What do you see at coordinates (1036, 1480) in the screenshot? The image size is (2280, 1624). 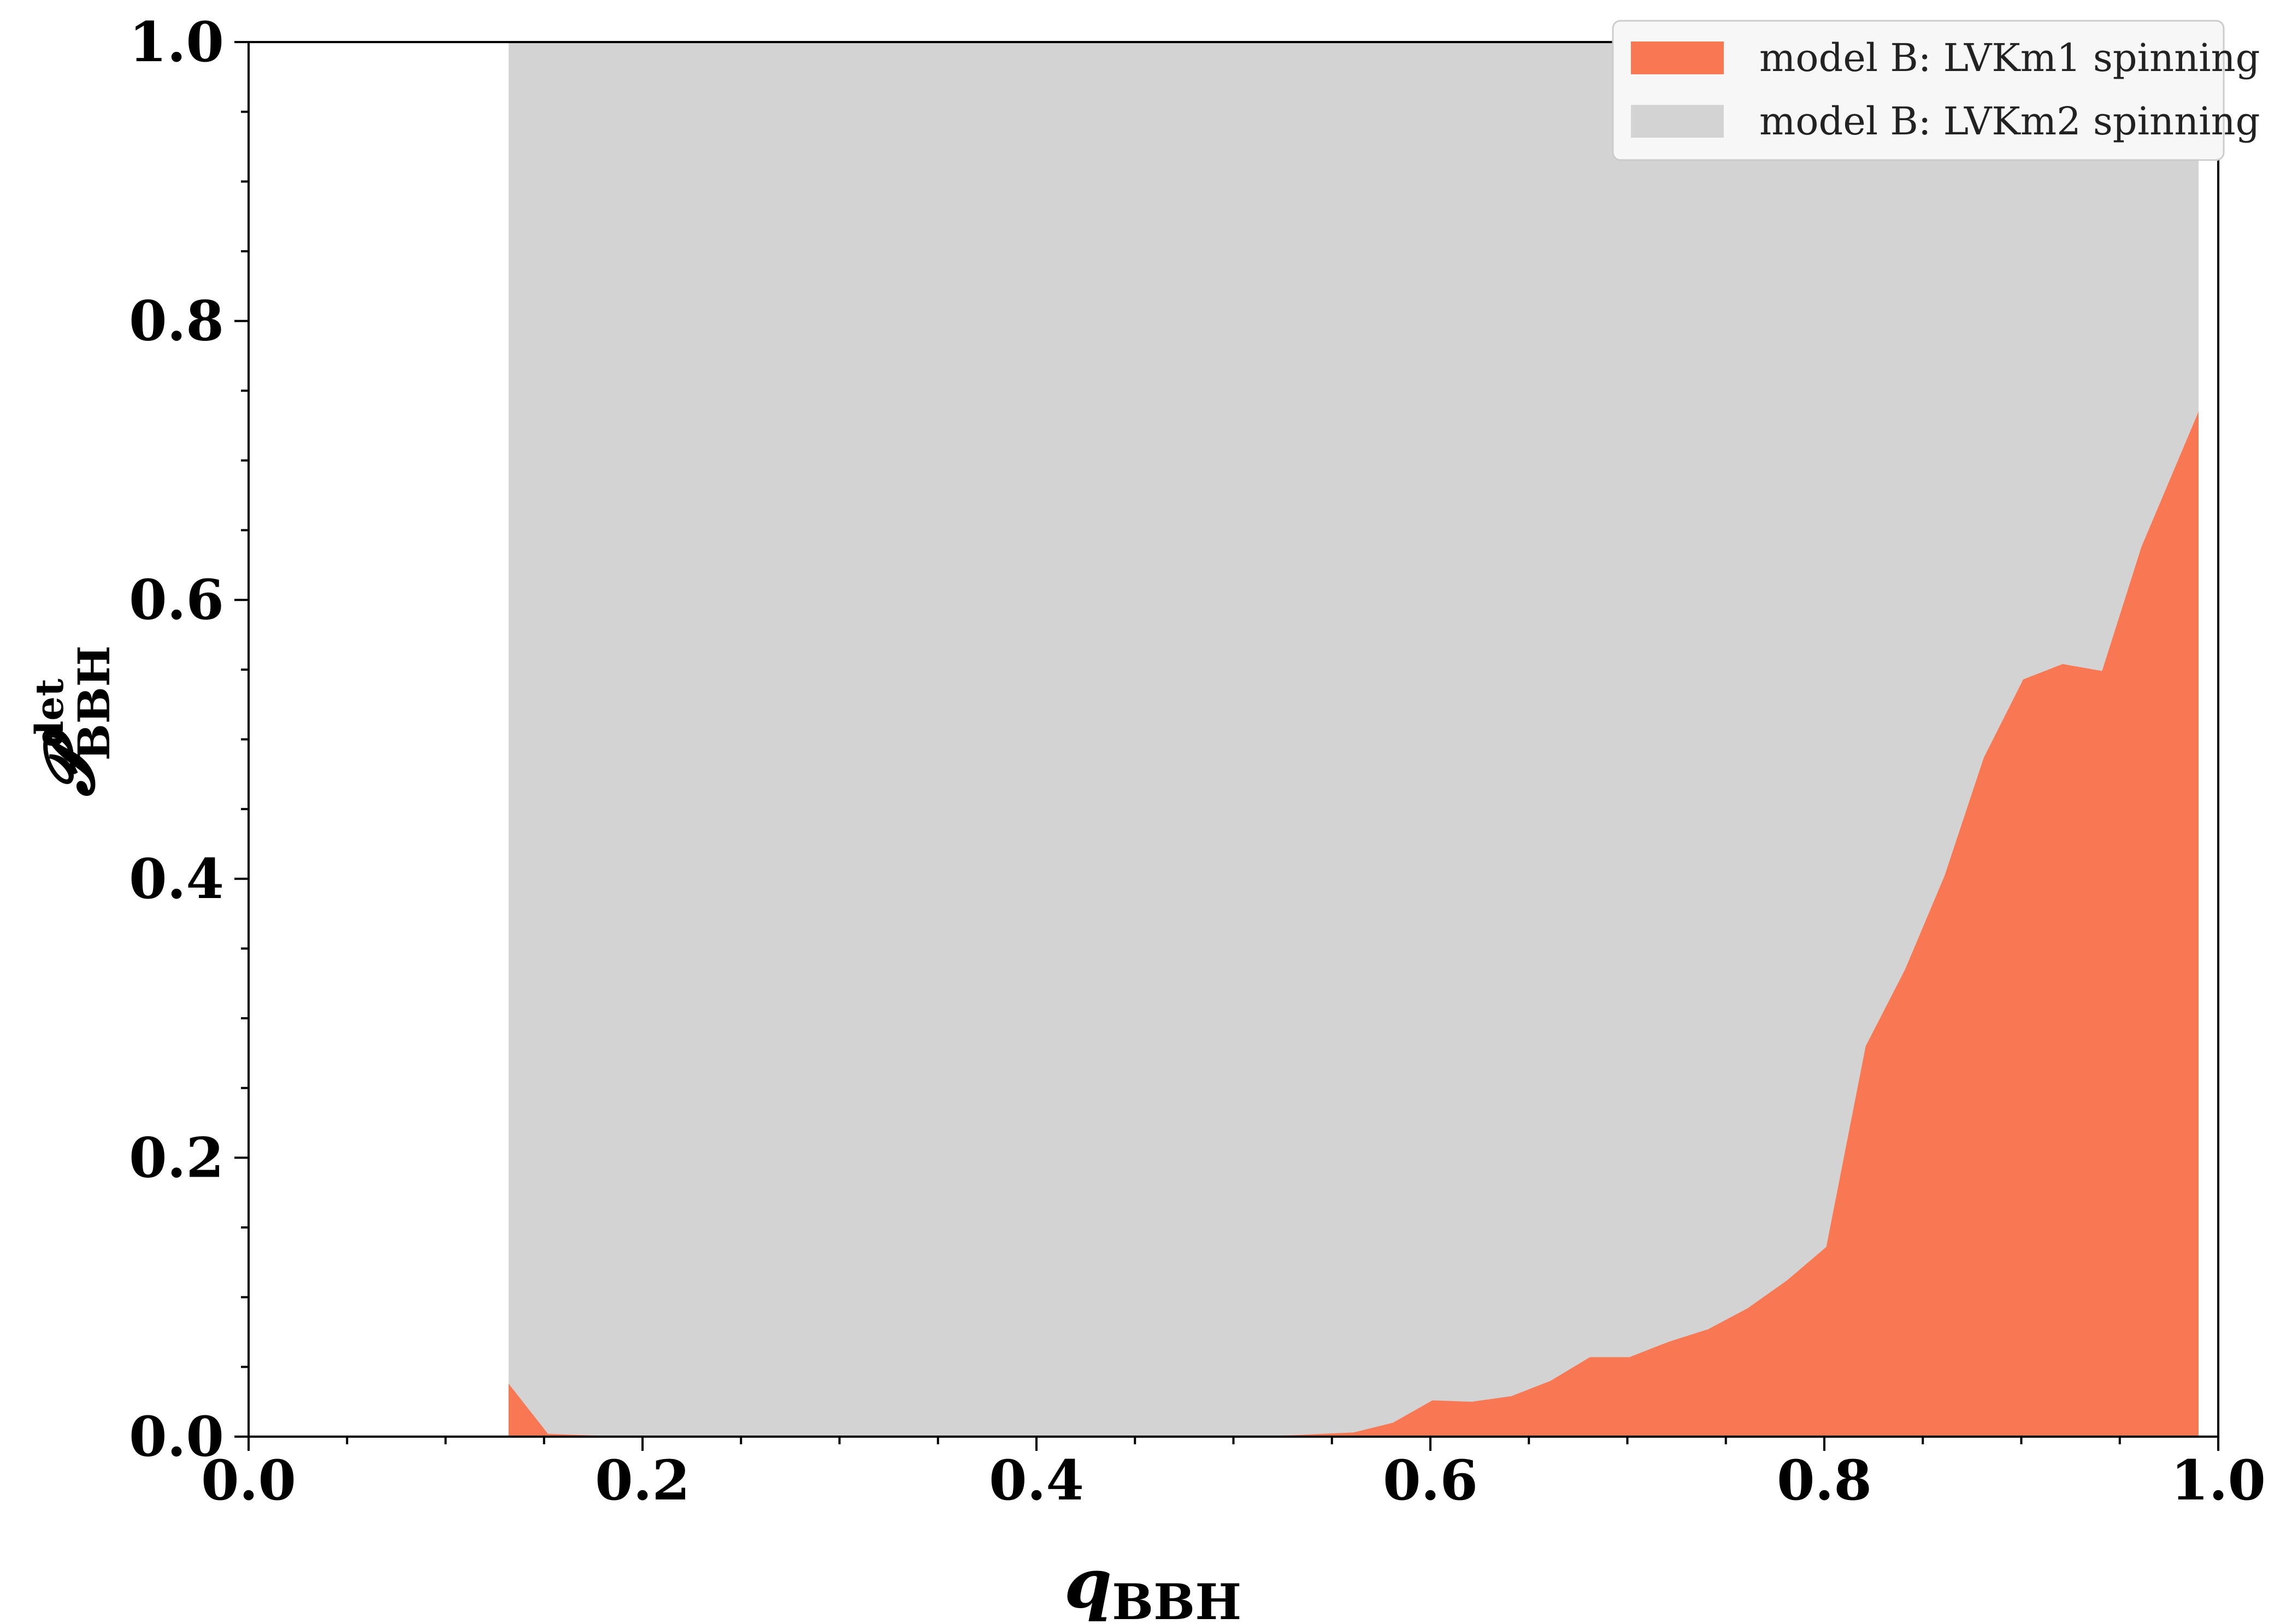 I see `x-tick-label: 0.4` at bounding box center [1036, 1480].